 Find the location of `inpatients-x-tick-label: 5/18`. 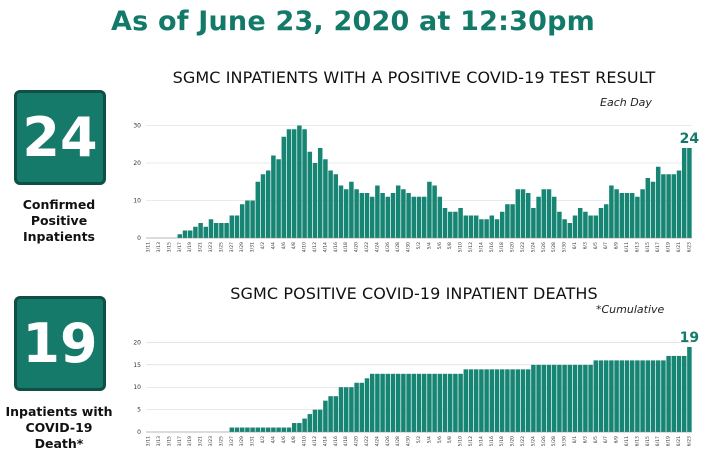

inpatients-x-tick-label: 5/18 is located at coordinates (502, 247).